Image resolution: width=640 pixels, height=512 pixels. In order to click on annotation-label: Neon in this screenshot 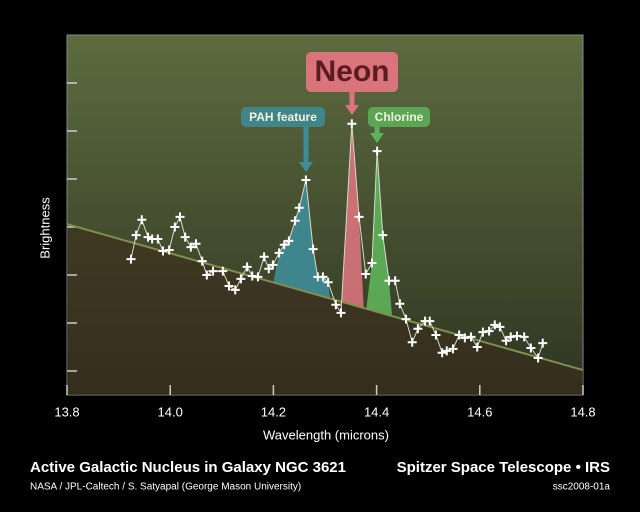, I will do `click(352, 71)`.